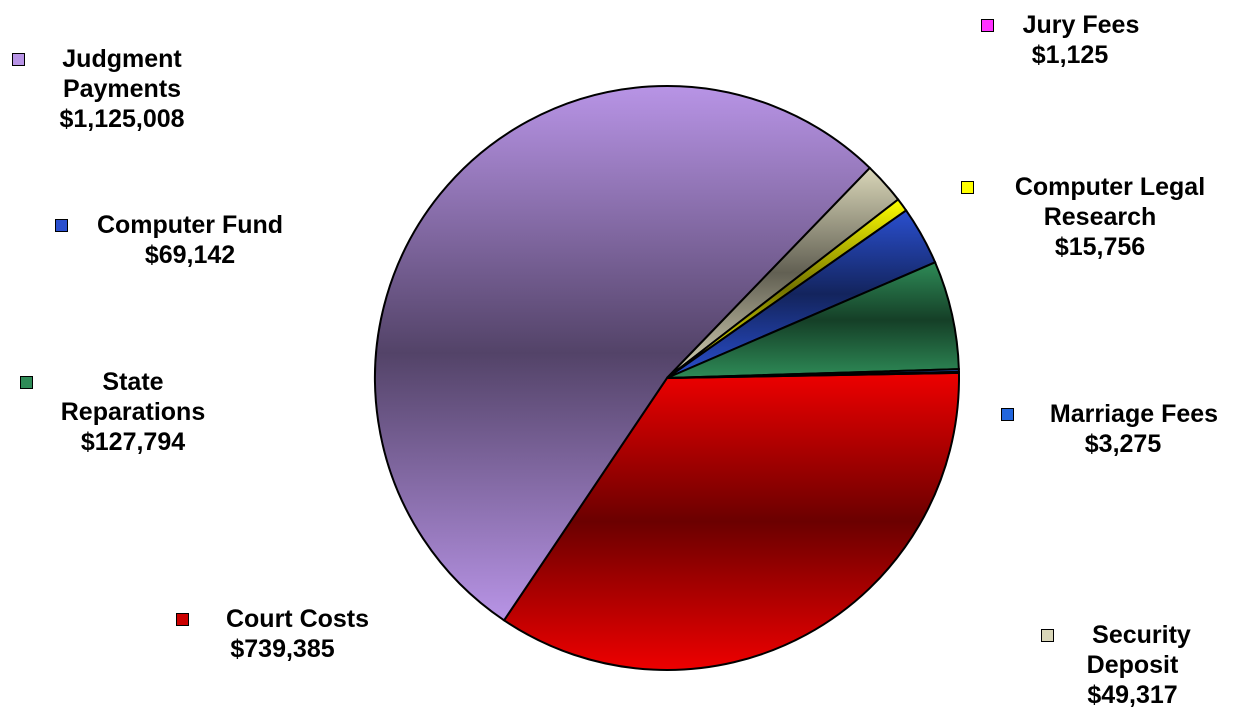 This screenshot has height=725, width=1257. What do you see at coordinates (182, 619) in the screenshot?
I see `legend-swatch-court-costs` at bounding box center [182, 619].